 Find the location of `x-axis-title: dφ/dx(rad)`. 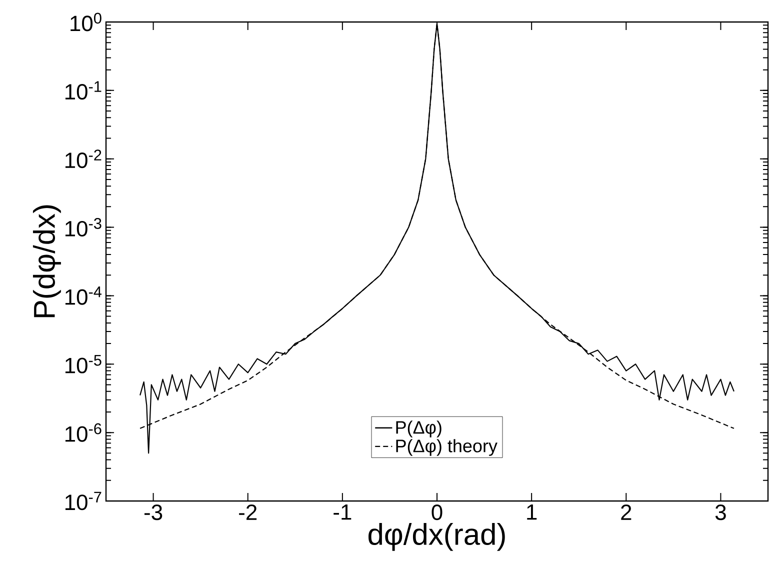

x-axis-title: dφ/dx(rad) is located at coordinates (436, 536).